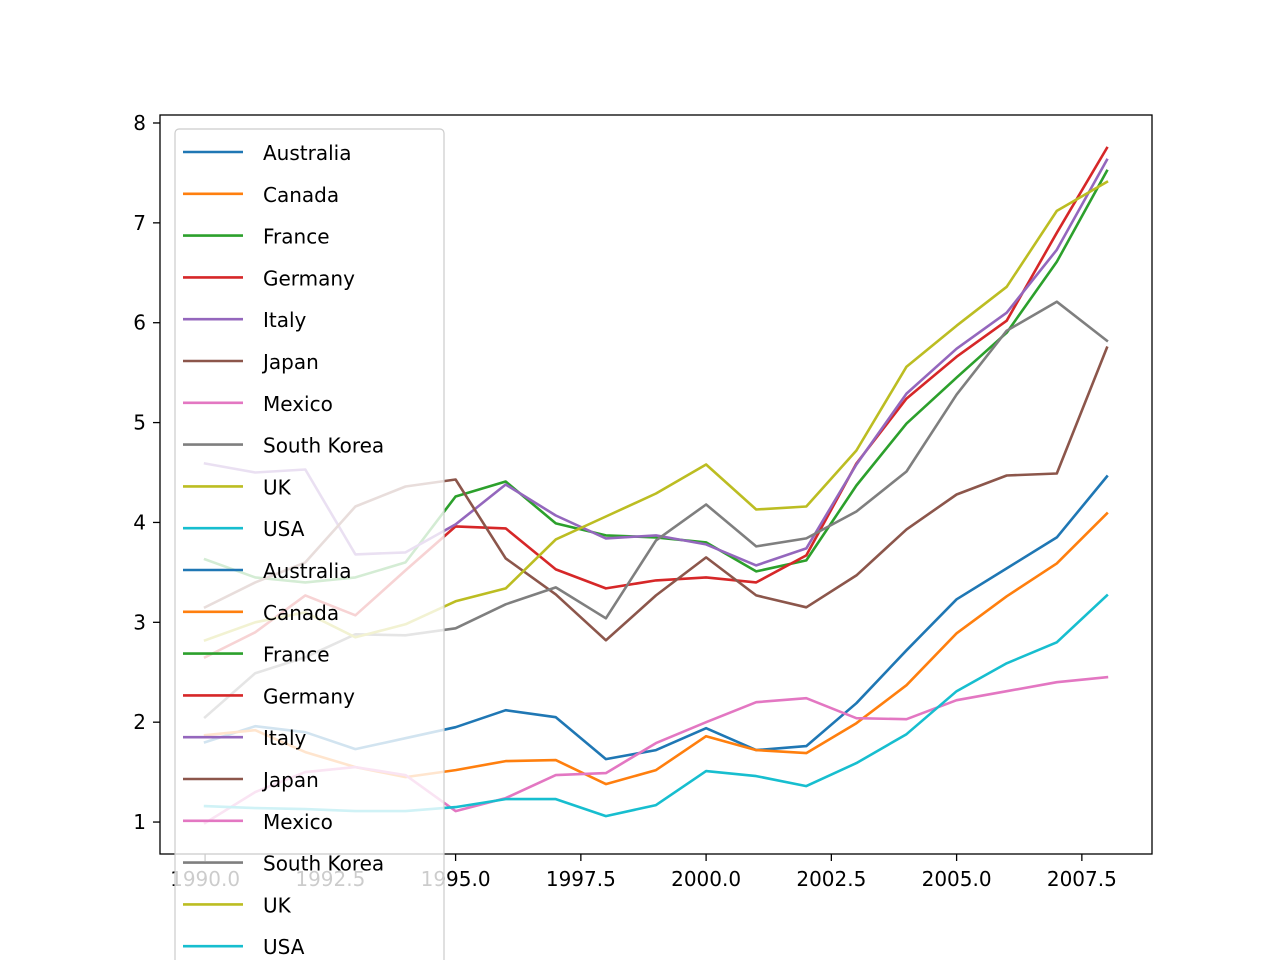 The height and width of the screenshot is (960, 1280). I want to click on y-tick-label: 6, so click(139, 323).